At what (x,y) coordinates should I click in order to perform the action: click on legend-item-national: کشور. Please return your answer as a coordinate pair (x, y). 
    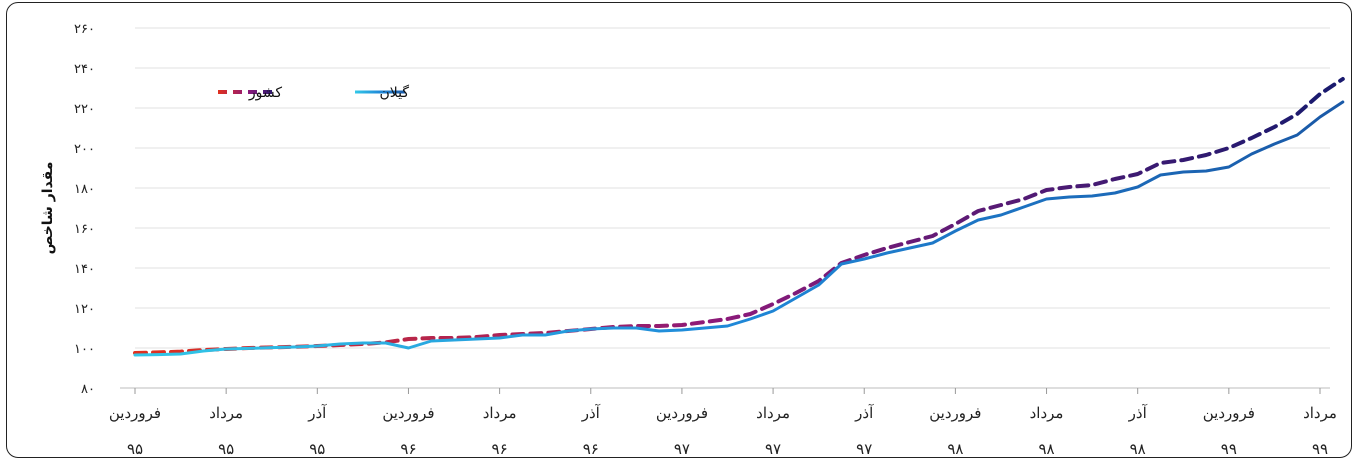
    Looking at the image, I should click on (250, 93).